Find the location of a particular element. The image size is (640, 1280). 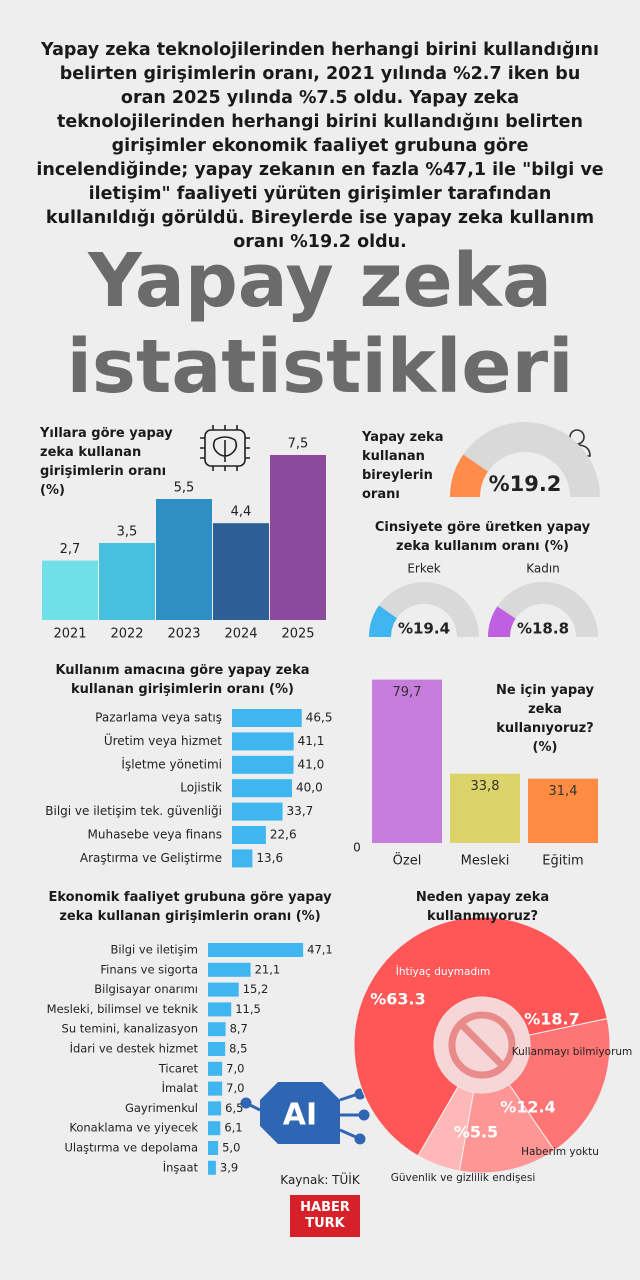

category-label: Bilgi ve iletişim is located at coordinates (154, 950).